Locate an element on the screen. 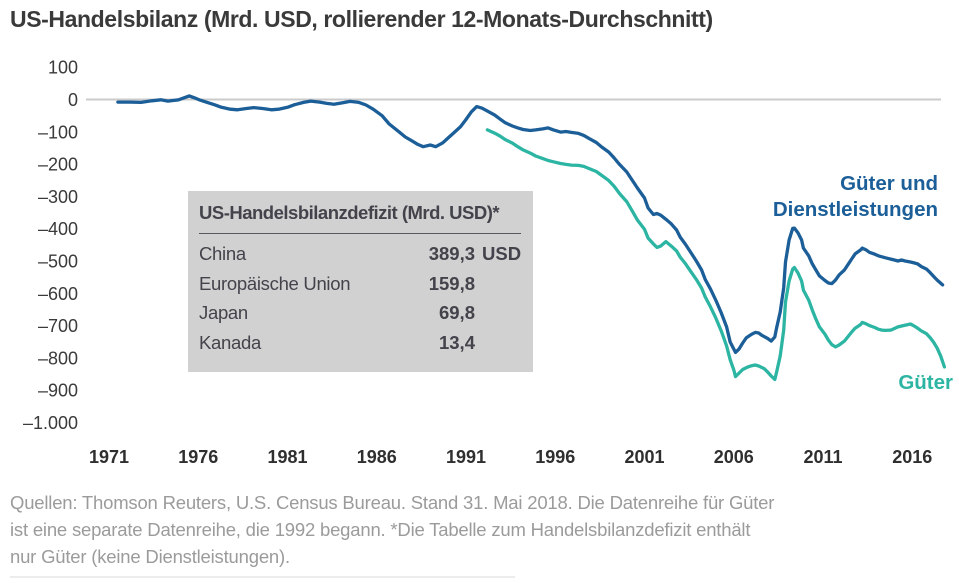  x-tick-label: 1976 is located at coordinates (198, 457).